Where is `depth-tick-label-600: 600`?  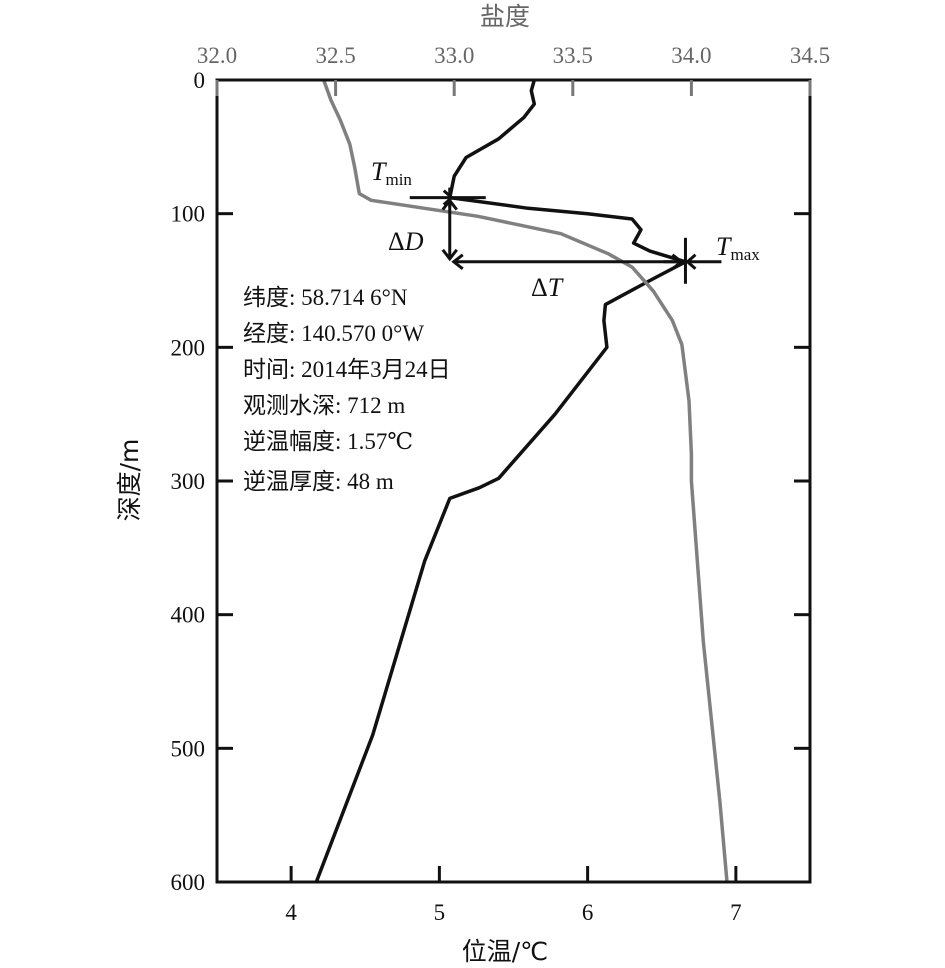 depth-tick-label-600: 600 is located at coordinates (188, 882).